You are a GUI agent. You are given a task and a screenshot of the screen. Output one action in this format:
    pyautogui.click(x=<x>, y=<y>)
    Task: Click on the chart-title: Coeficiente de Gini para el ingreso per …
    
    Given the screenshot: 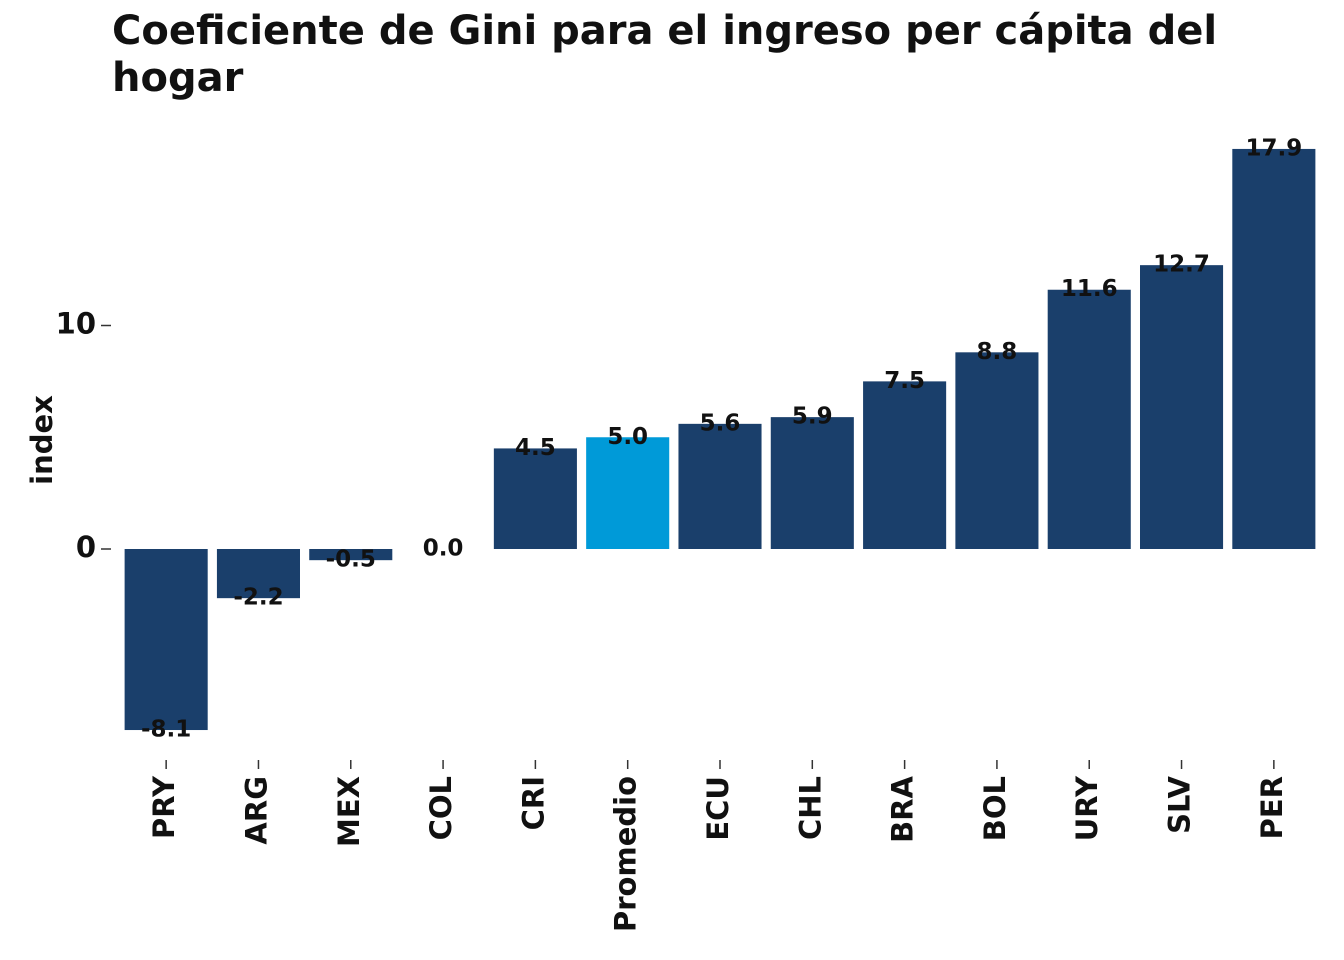 What is the action you would take?
    pyautogui.click(x=665, y=54)
    